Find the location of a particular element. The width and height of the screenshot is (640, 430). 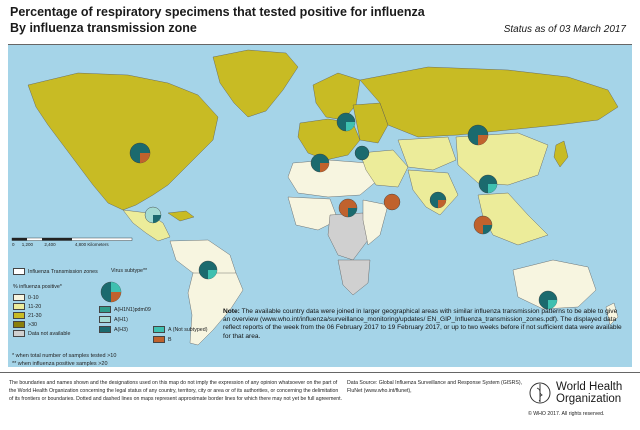

swatch-h3 is located at coordinates (105, 329).